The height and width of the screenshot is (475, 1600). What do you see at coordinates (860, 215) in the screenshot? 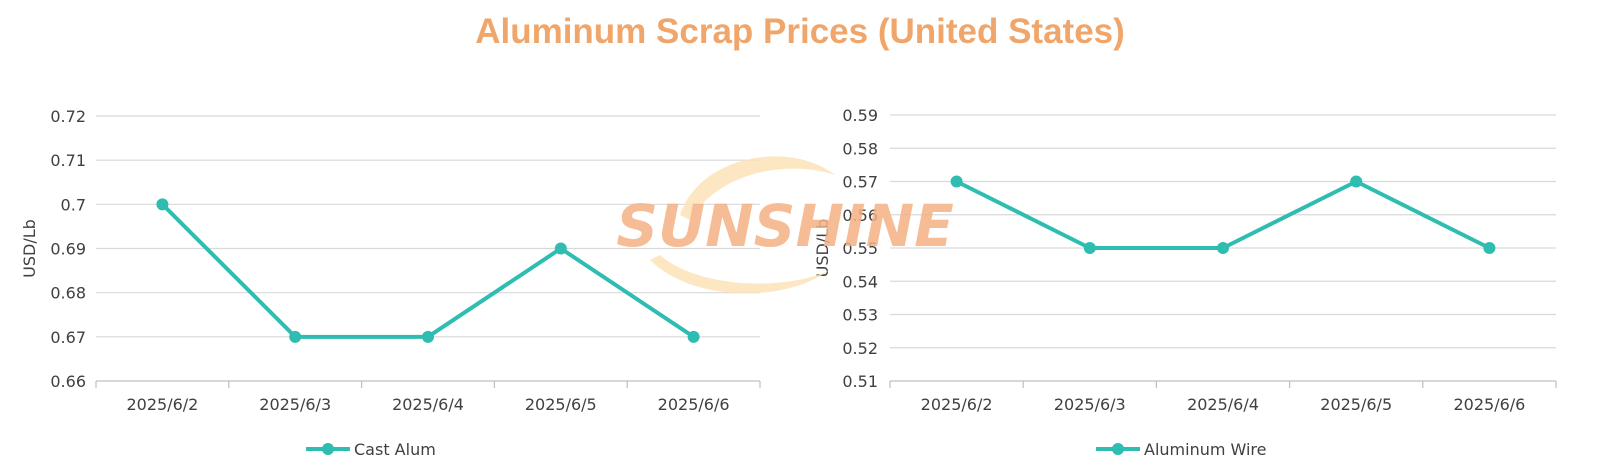
I see `y-tick-label: 0.56` at bounding box center [860, 215].